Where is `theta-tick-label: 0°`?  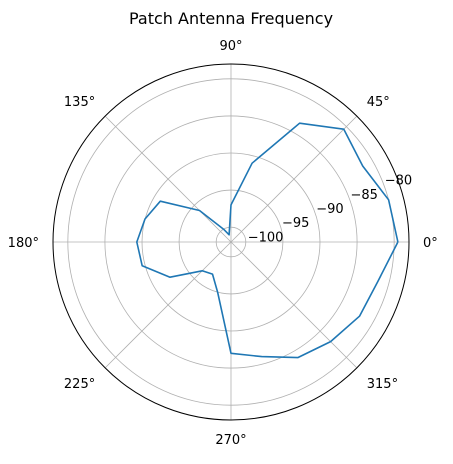
theta-tick-label: 0° is located at coordinates (430, 243).